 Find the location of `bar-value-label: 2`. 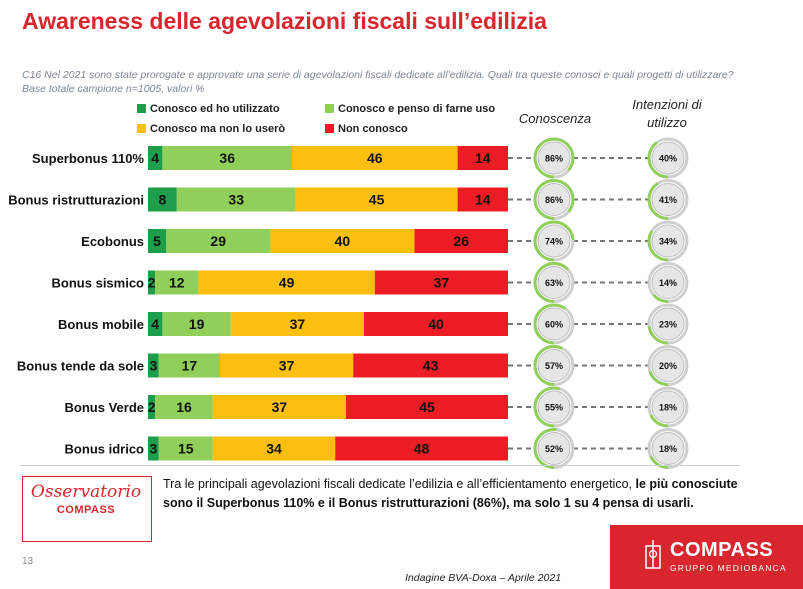

bar-value-label: 2 is located at coordinates (152, 283).